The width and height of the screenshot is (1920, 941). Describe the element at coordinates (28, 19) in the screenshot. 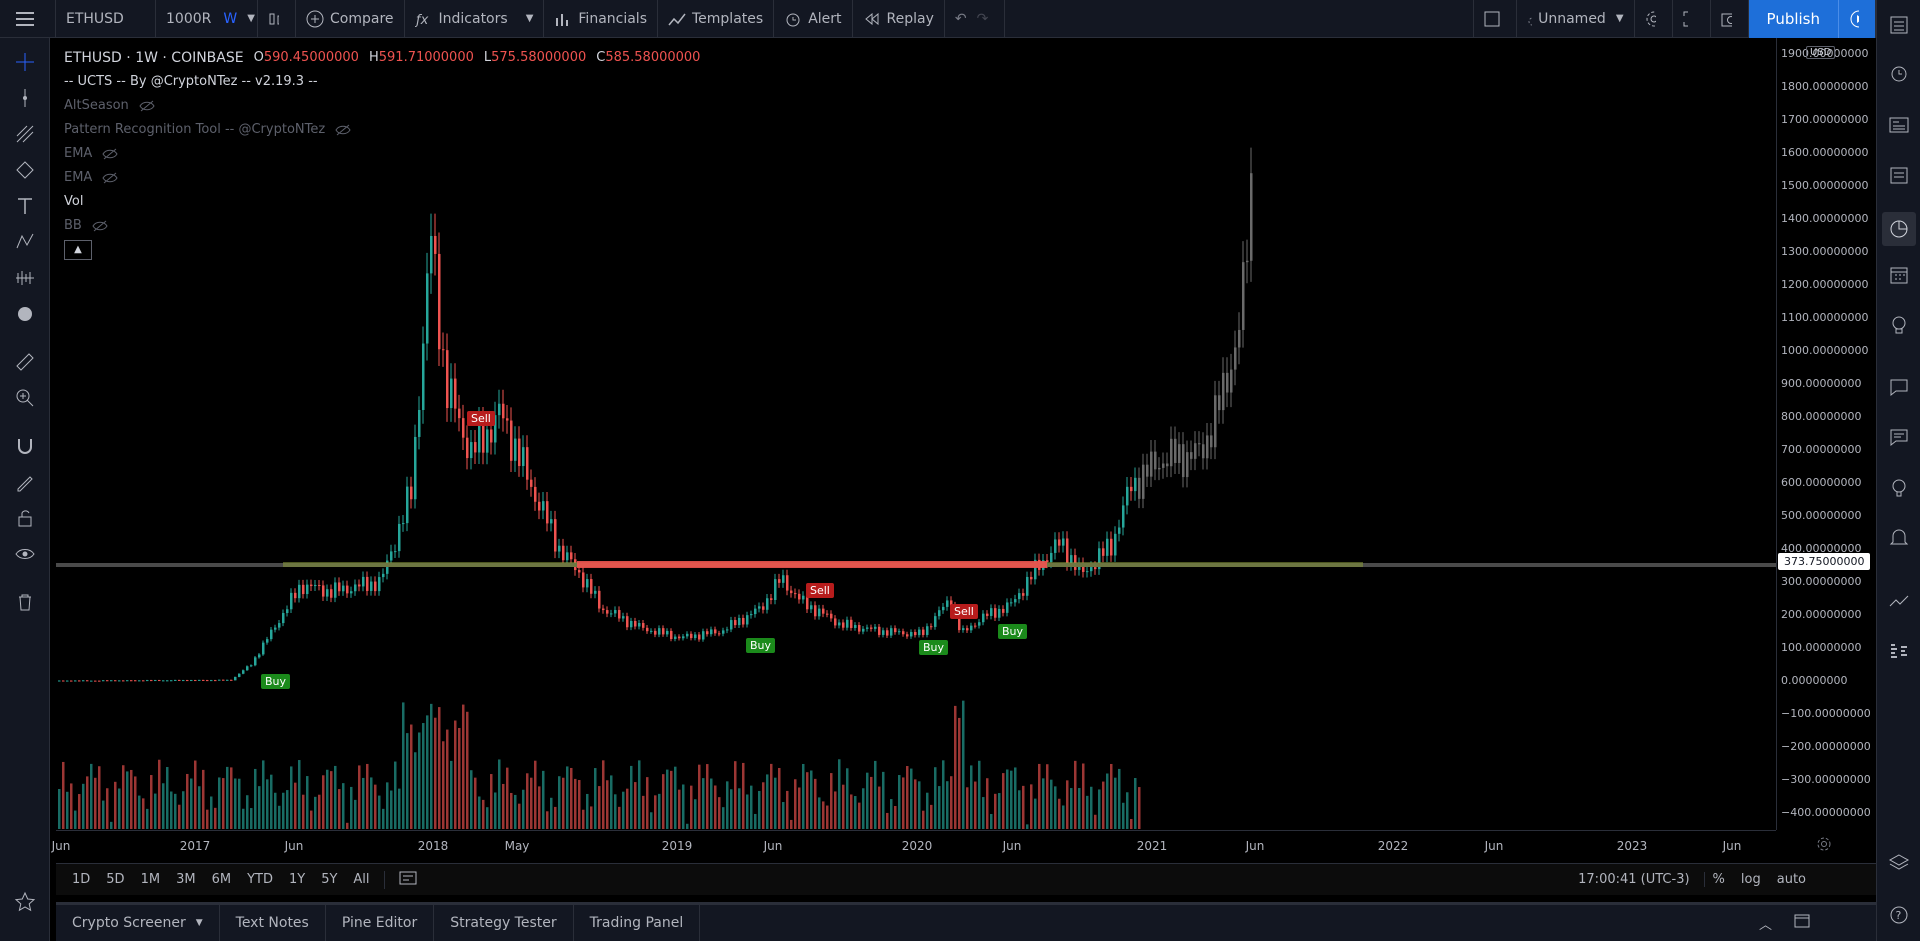

I see `menu-button` at that location.